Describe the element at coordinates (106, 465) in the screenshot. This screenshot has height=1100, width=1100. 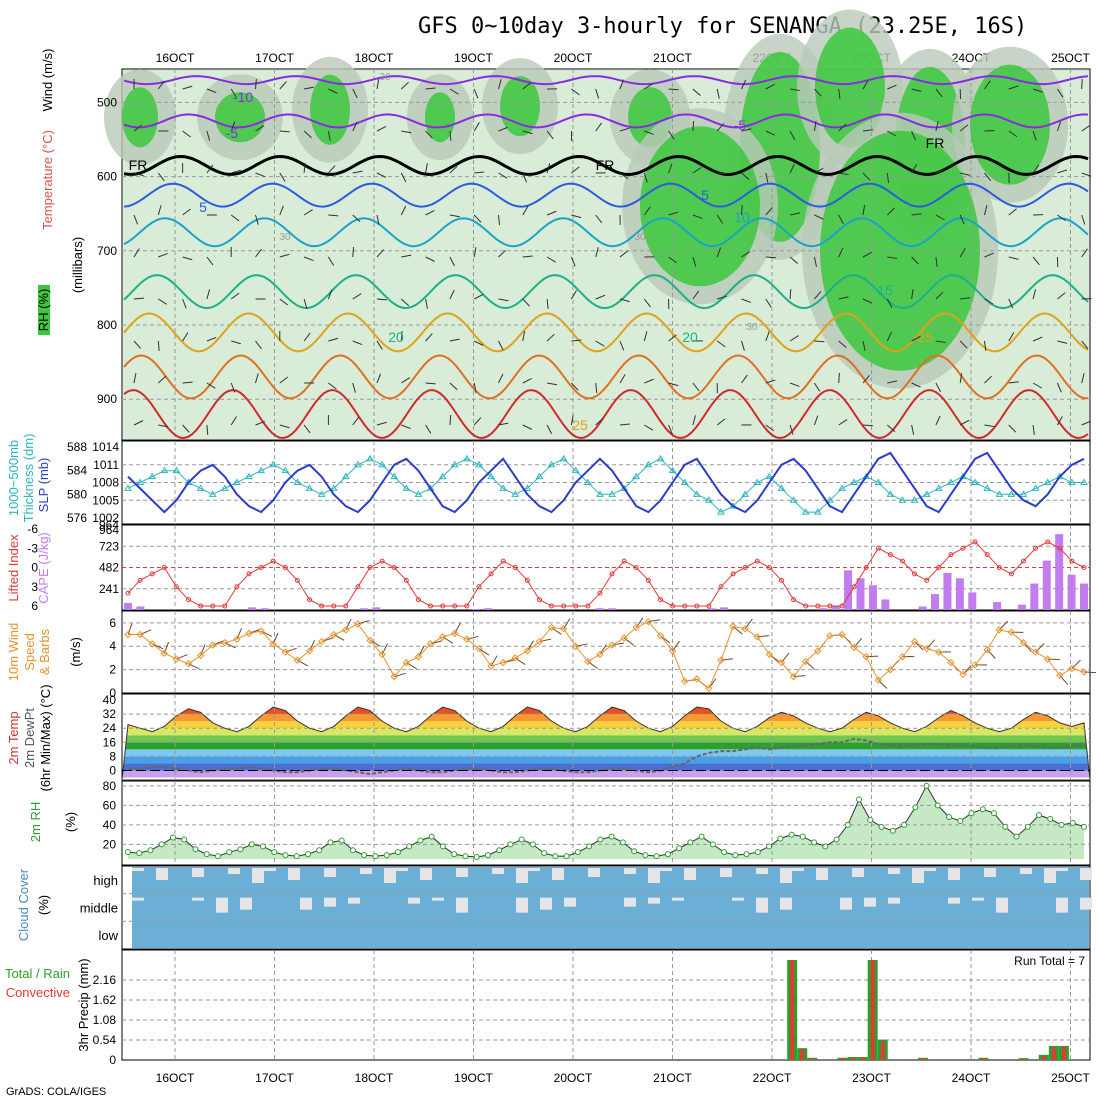
I see `slp-tick: 1011` at that location.